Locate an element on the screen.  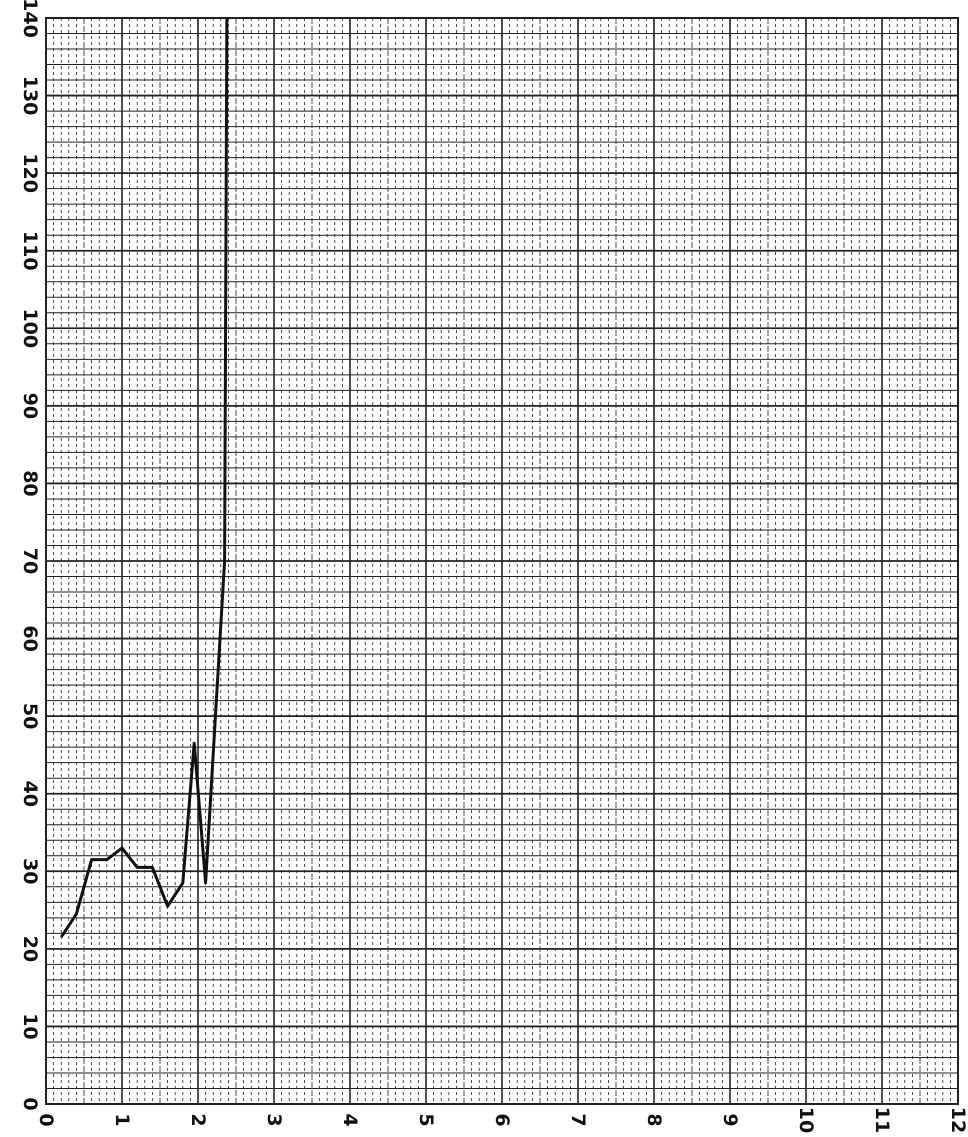
x-tick-label: 4 is located at coordinates (350, 1119).